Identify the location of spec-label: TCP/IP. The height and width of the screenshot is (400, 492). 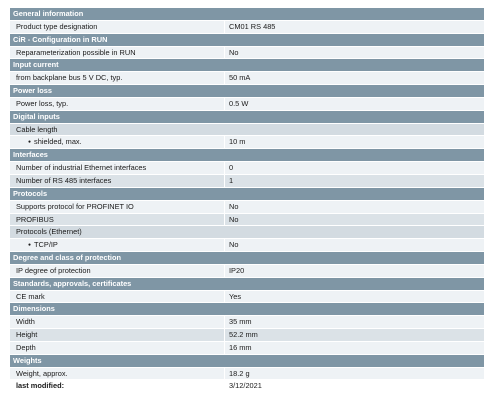
(117, 245).